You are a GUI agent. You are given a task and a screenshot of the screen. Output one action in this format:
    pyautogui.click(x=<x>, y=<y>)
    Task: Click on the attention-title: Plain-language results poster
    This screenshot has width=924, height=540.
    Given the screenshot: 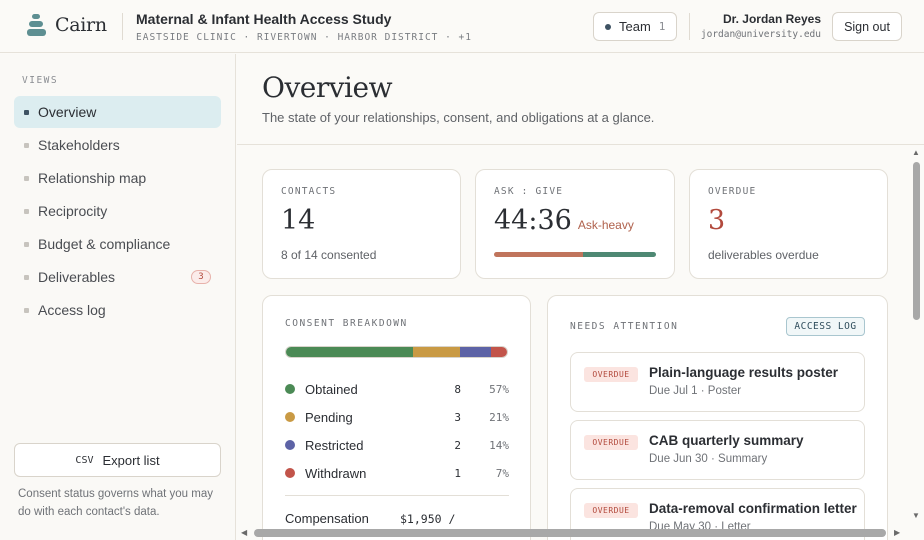 What is the action you would take?
    pyautogui.click(x=744, y=372)
    